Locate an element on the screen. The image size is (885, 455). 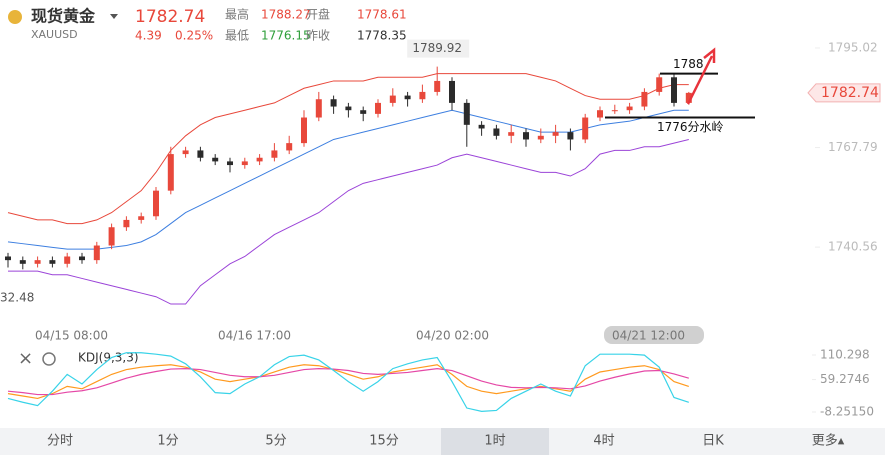
kdj-line is located at coordinates (348, 382).